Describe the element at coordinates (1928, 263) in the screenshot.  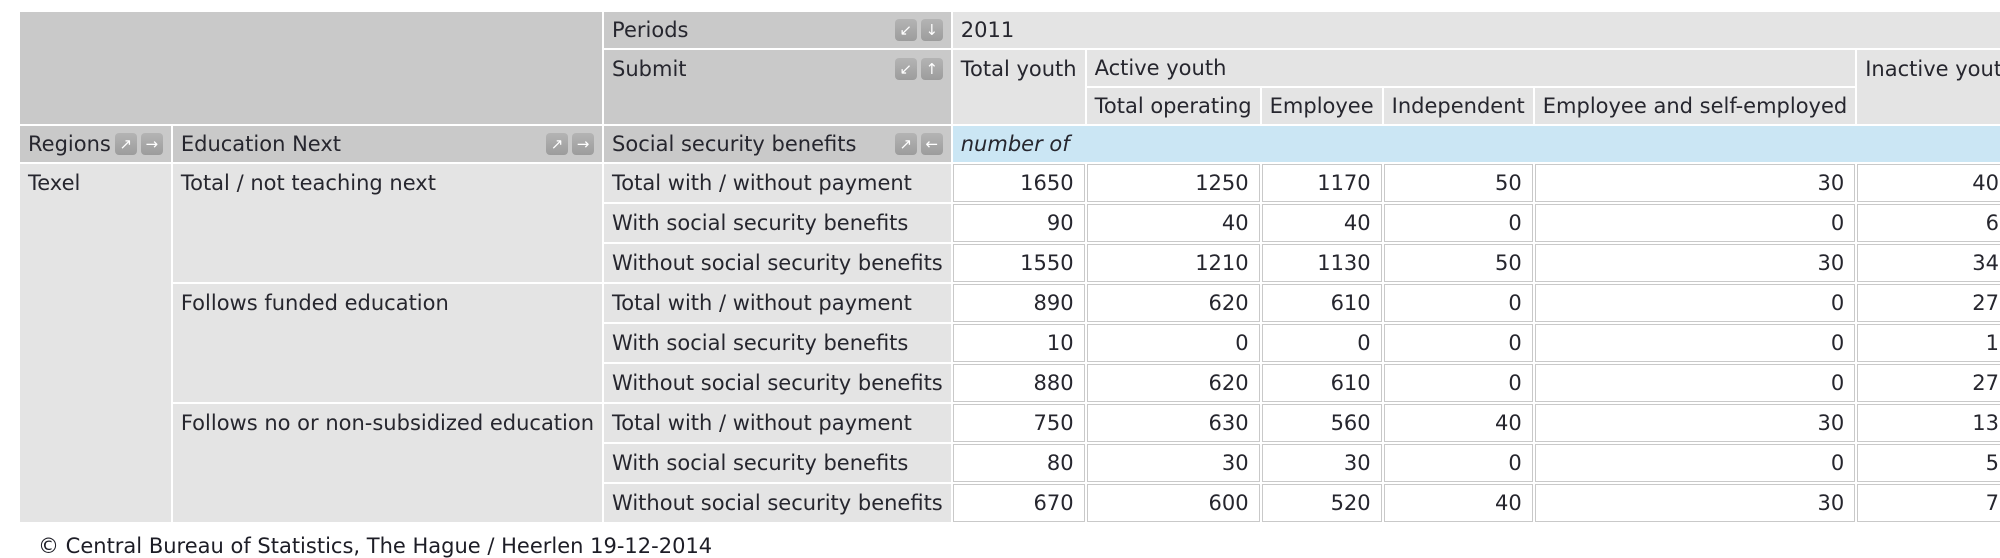
I see `value-cell: 340` at that location.